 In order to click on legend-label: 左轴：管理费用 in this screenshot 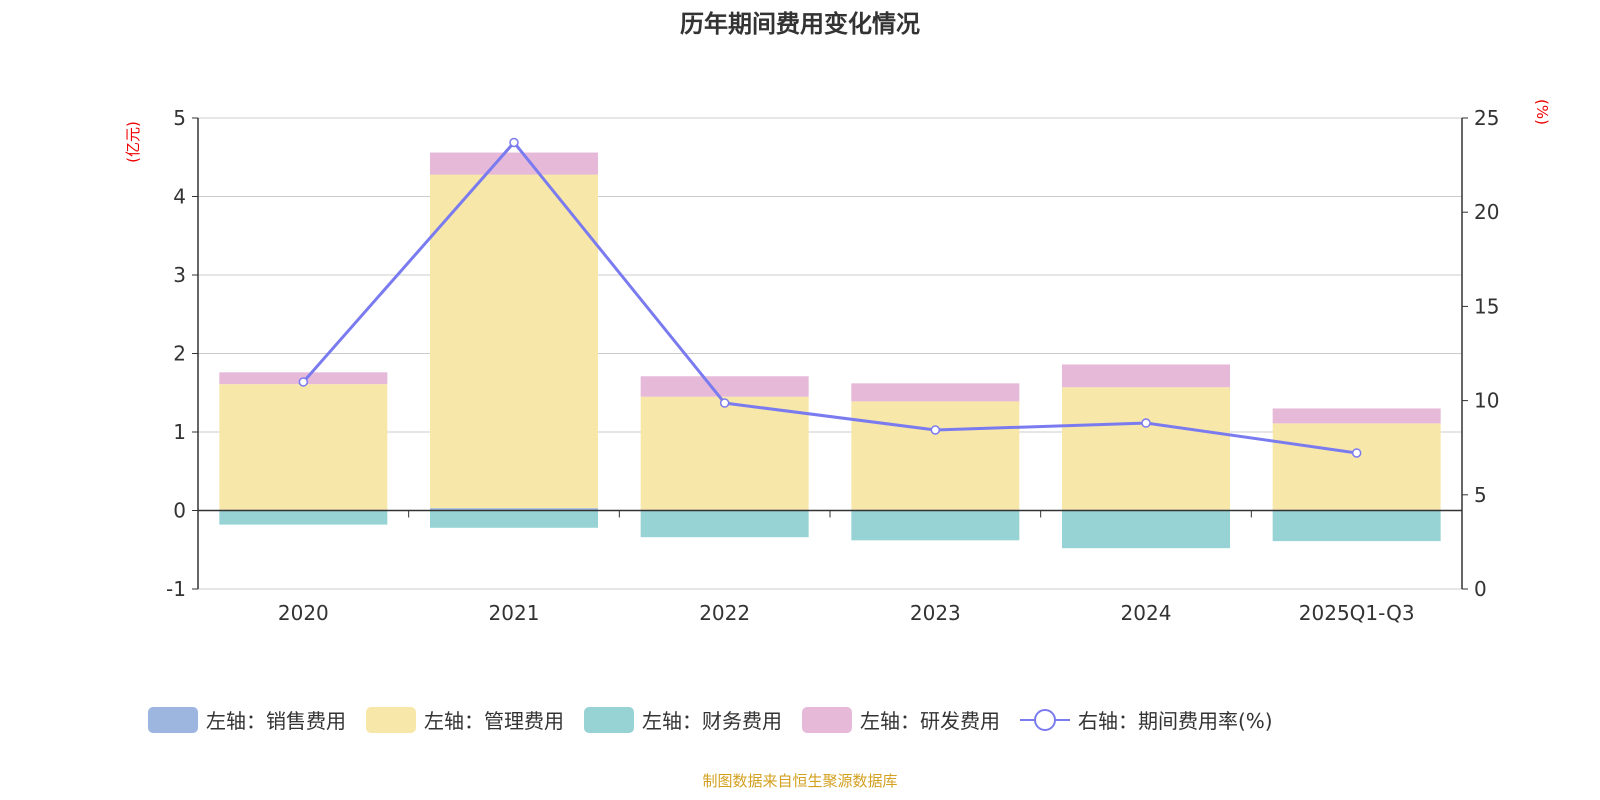, I will do `click(494, 721)`.